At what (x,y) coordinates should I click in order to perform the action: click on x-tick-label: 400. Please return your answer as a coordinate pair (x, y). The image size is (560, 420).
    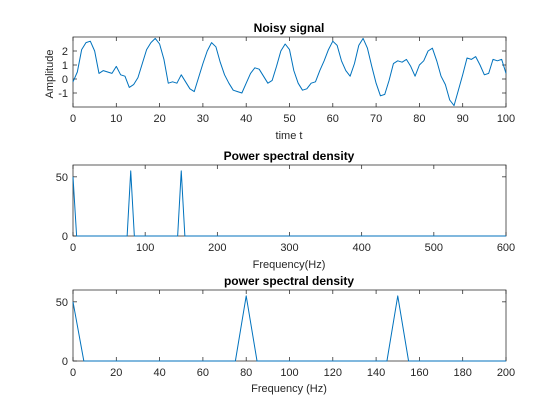
    Looking at the image, I should click on (361, 248).